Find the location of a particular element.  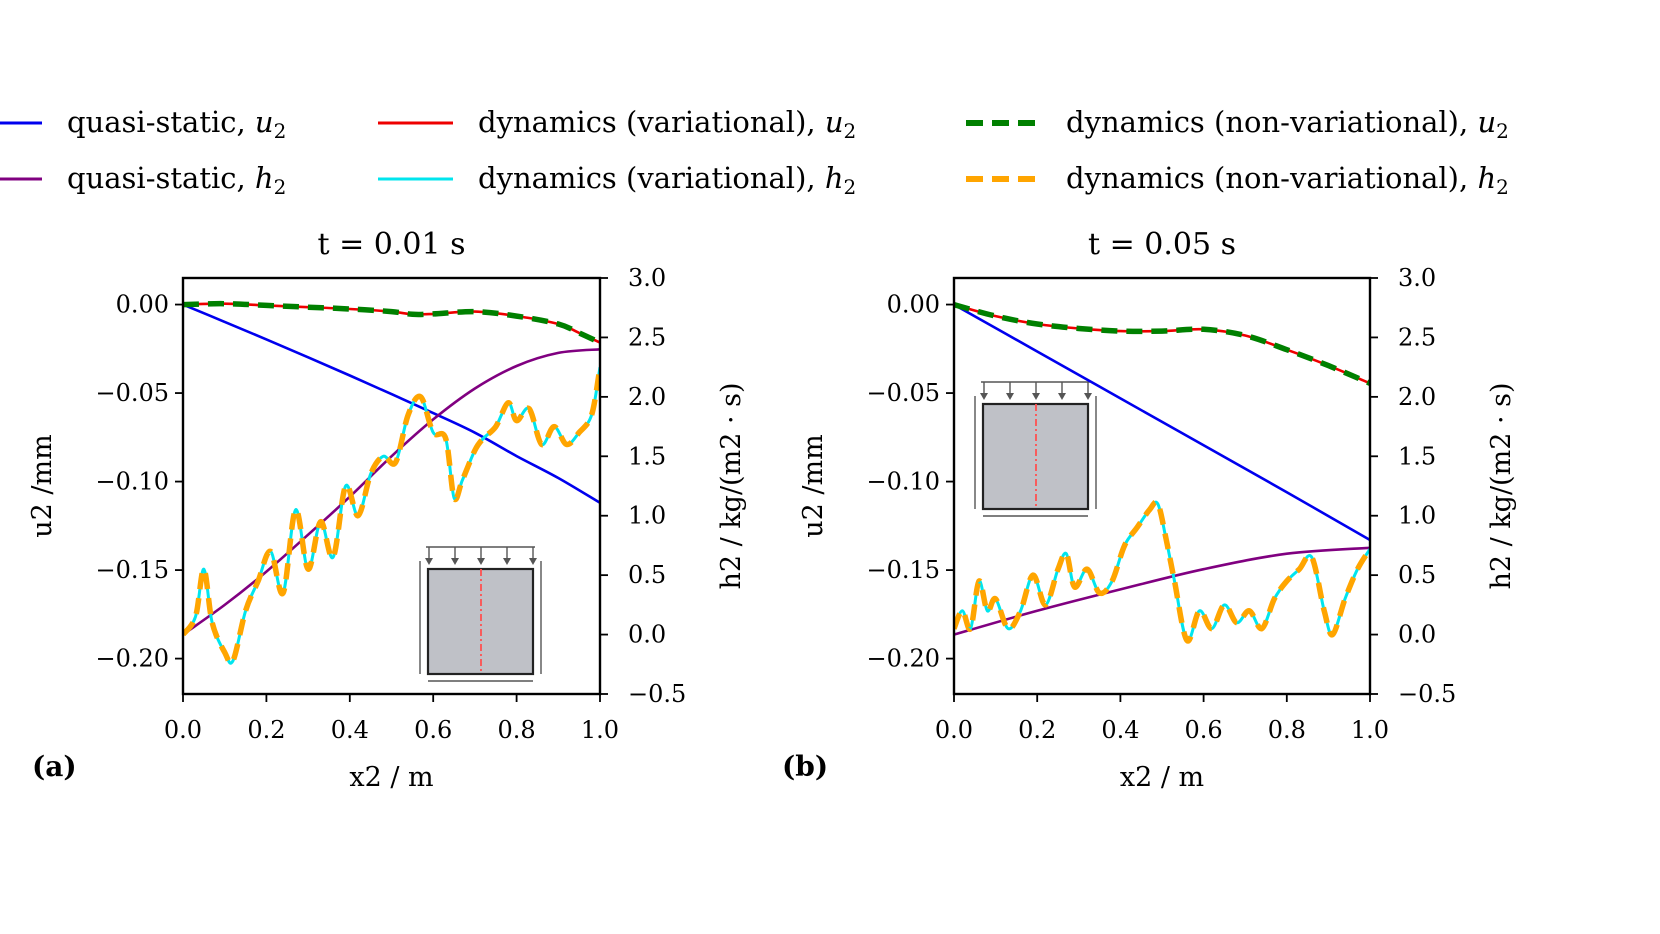

legend-label: dynamics (non-variational), u2 is located at coordinates (1287, 124).